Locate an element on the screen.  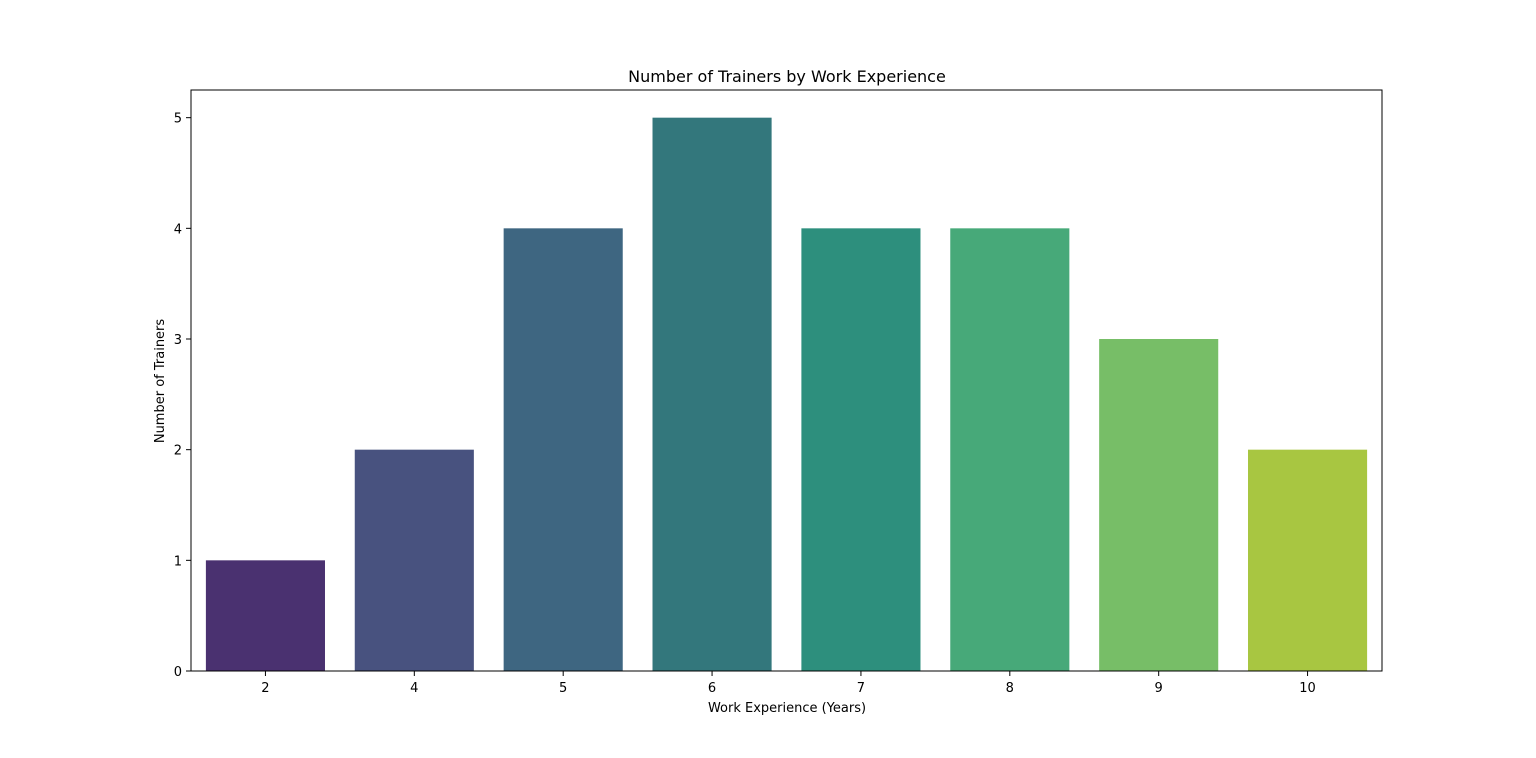
y-axis: 0 1 2 3 4 5 is located at coordinates (182, 396).